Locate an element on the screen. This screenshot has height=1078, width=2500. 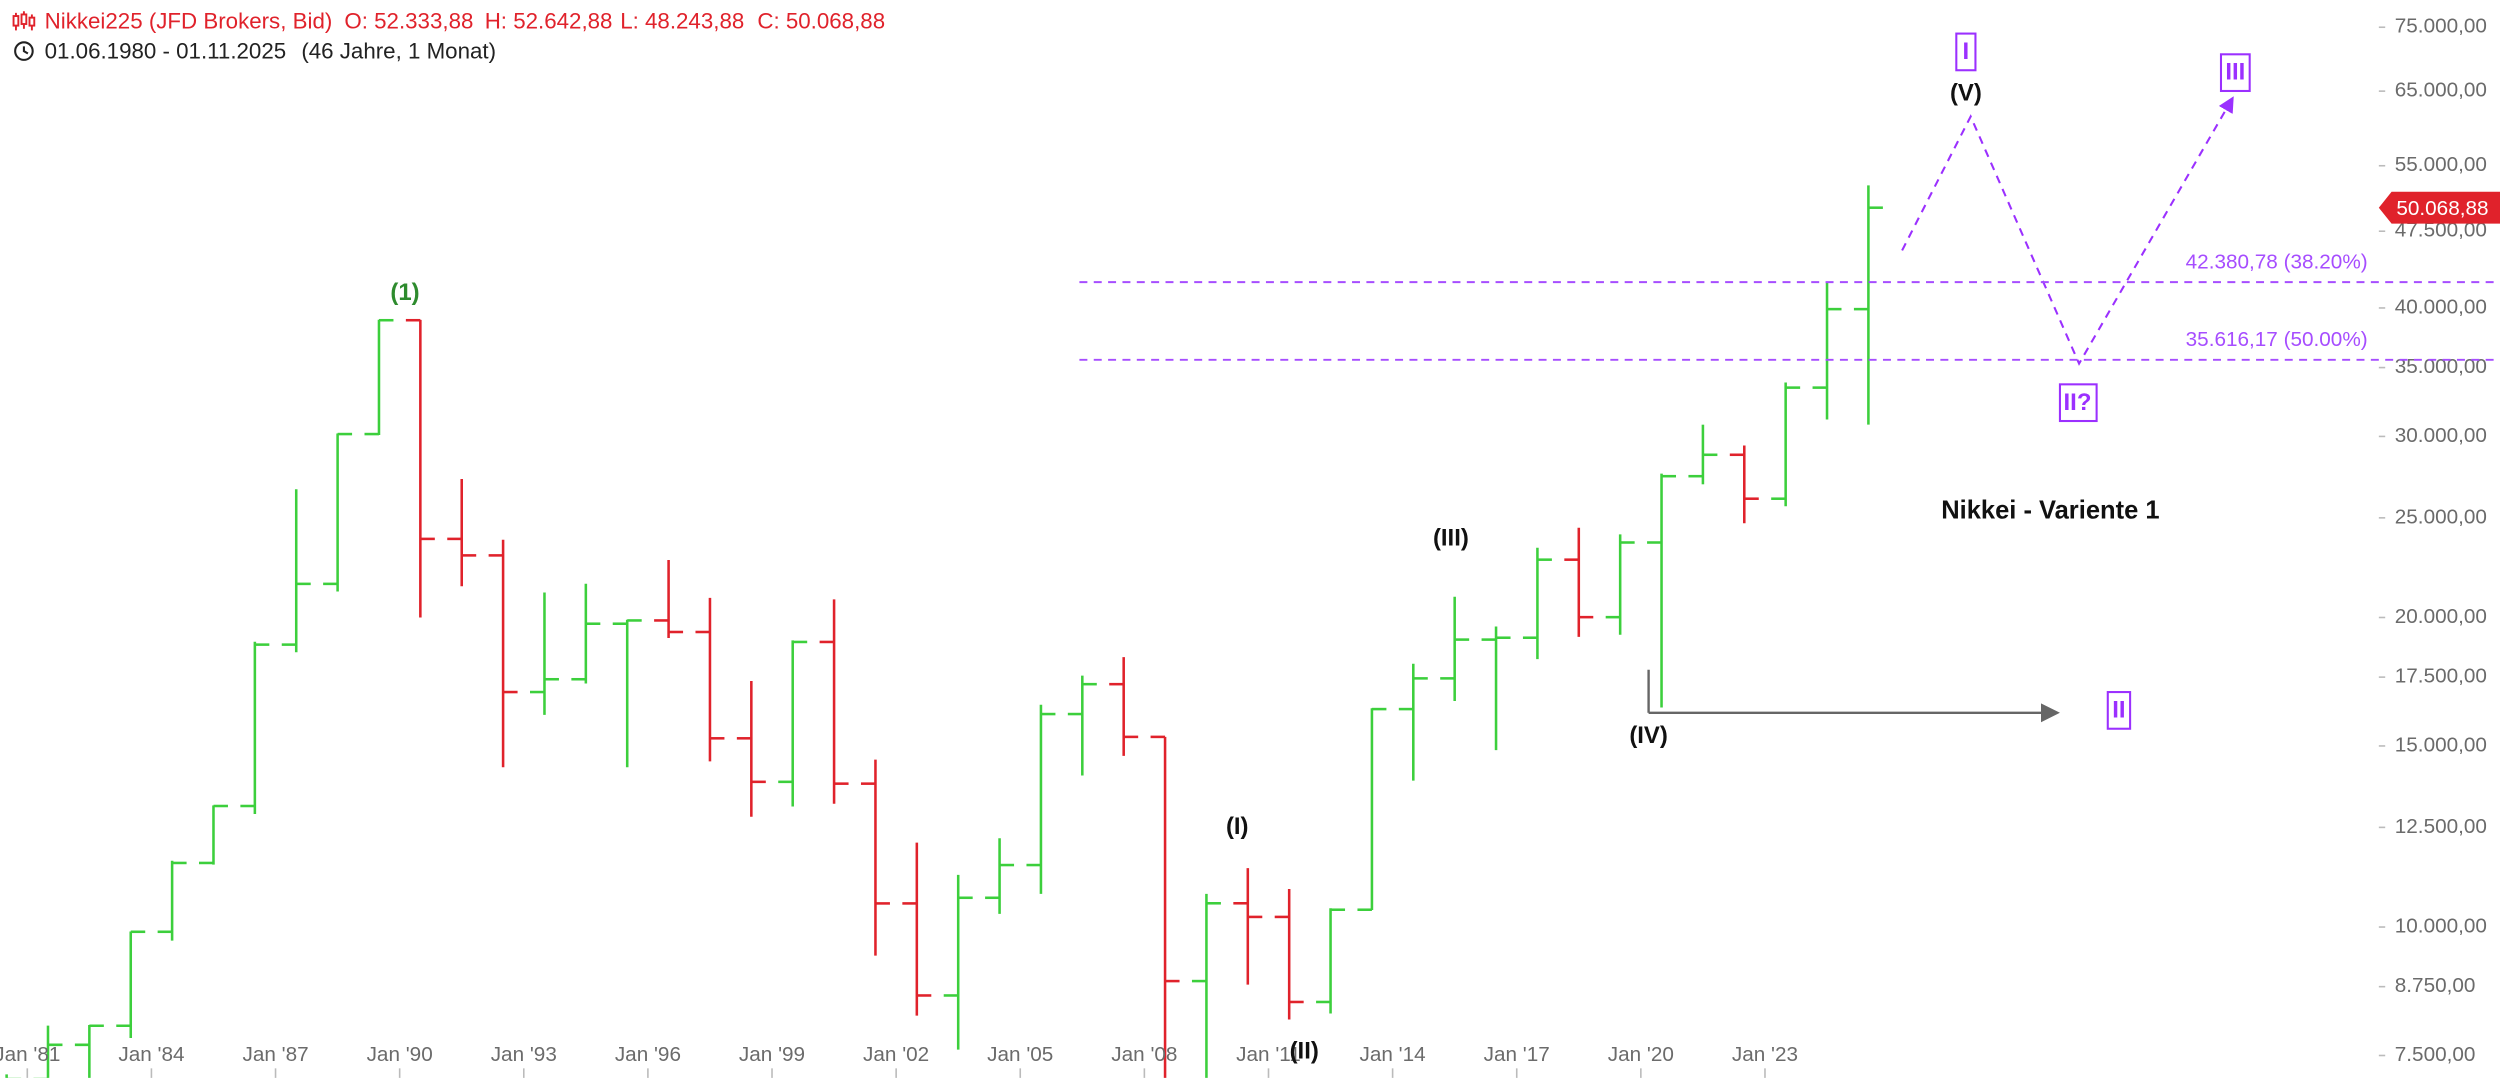
x-tick-label: Jan '17 is located at coordinates (1517, 1054).